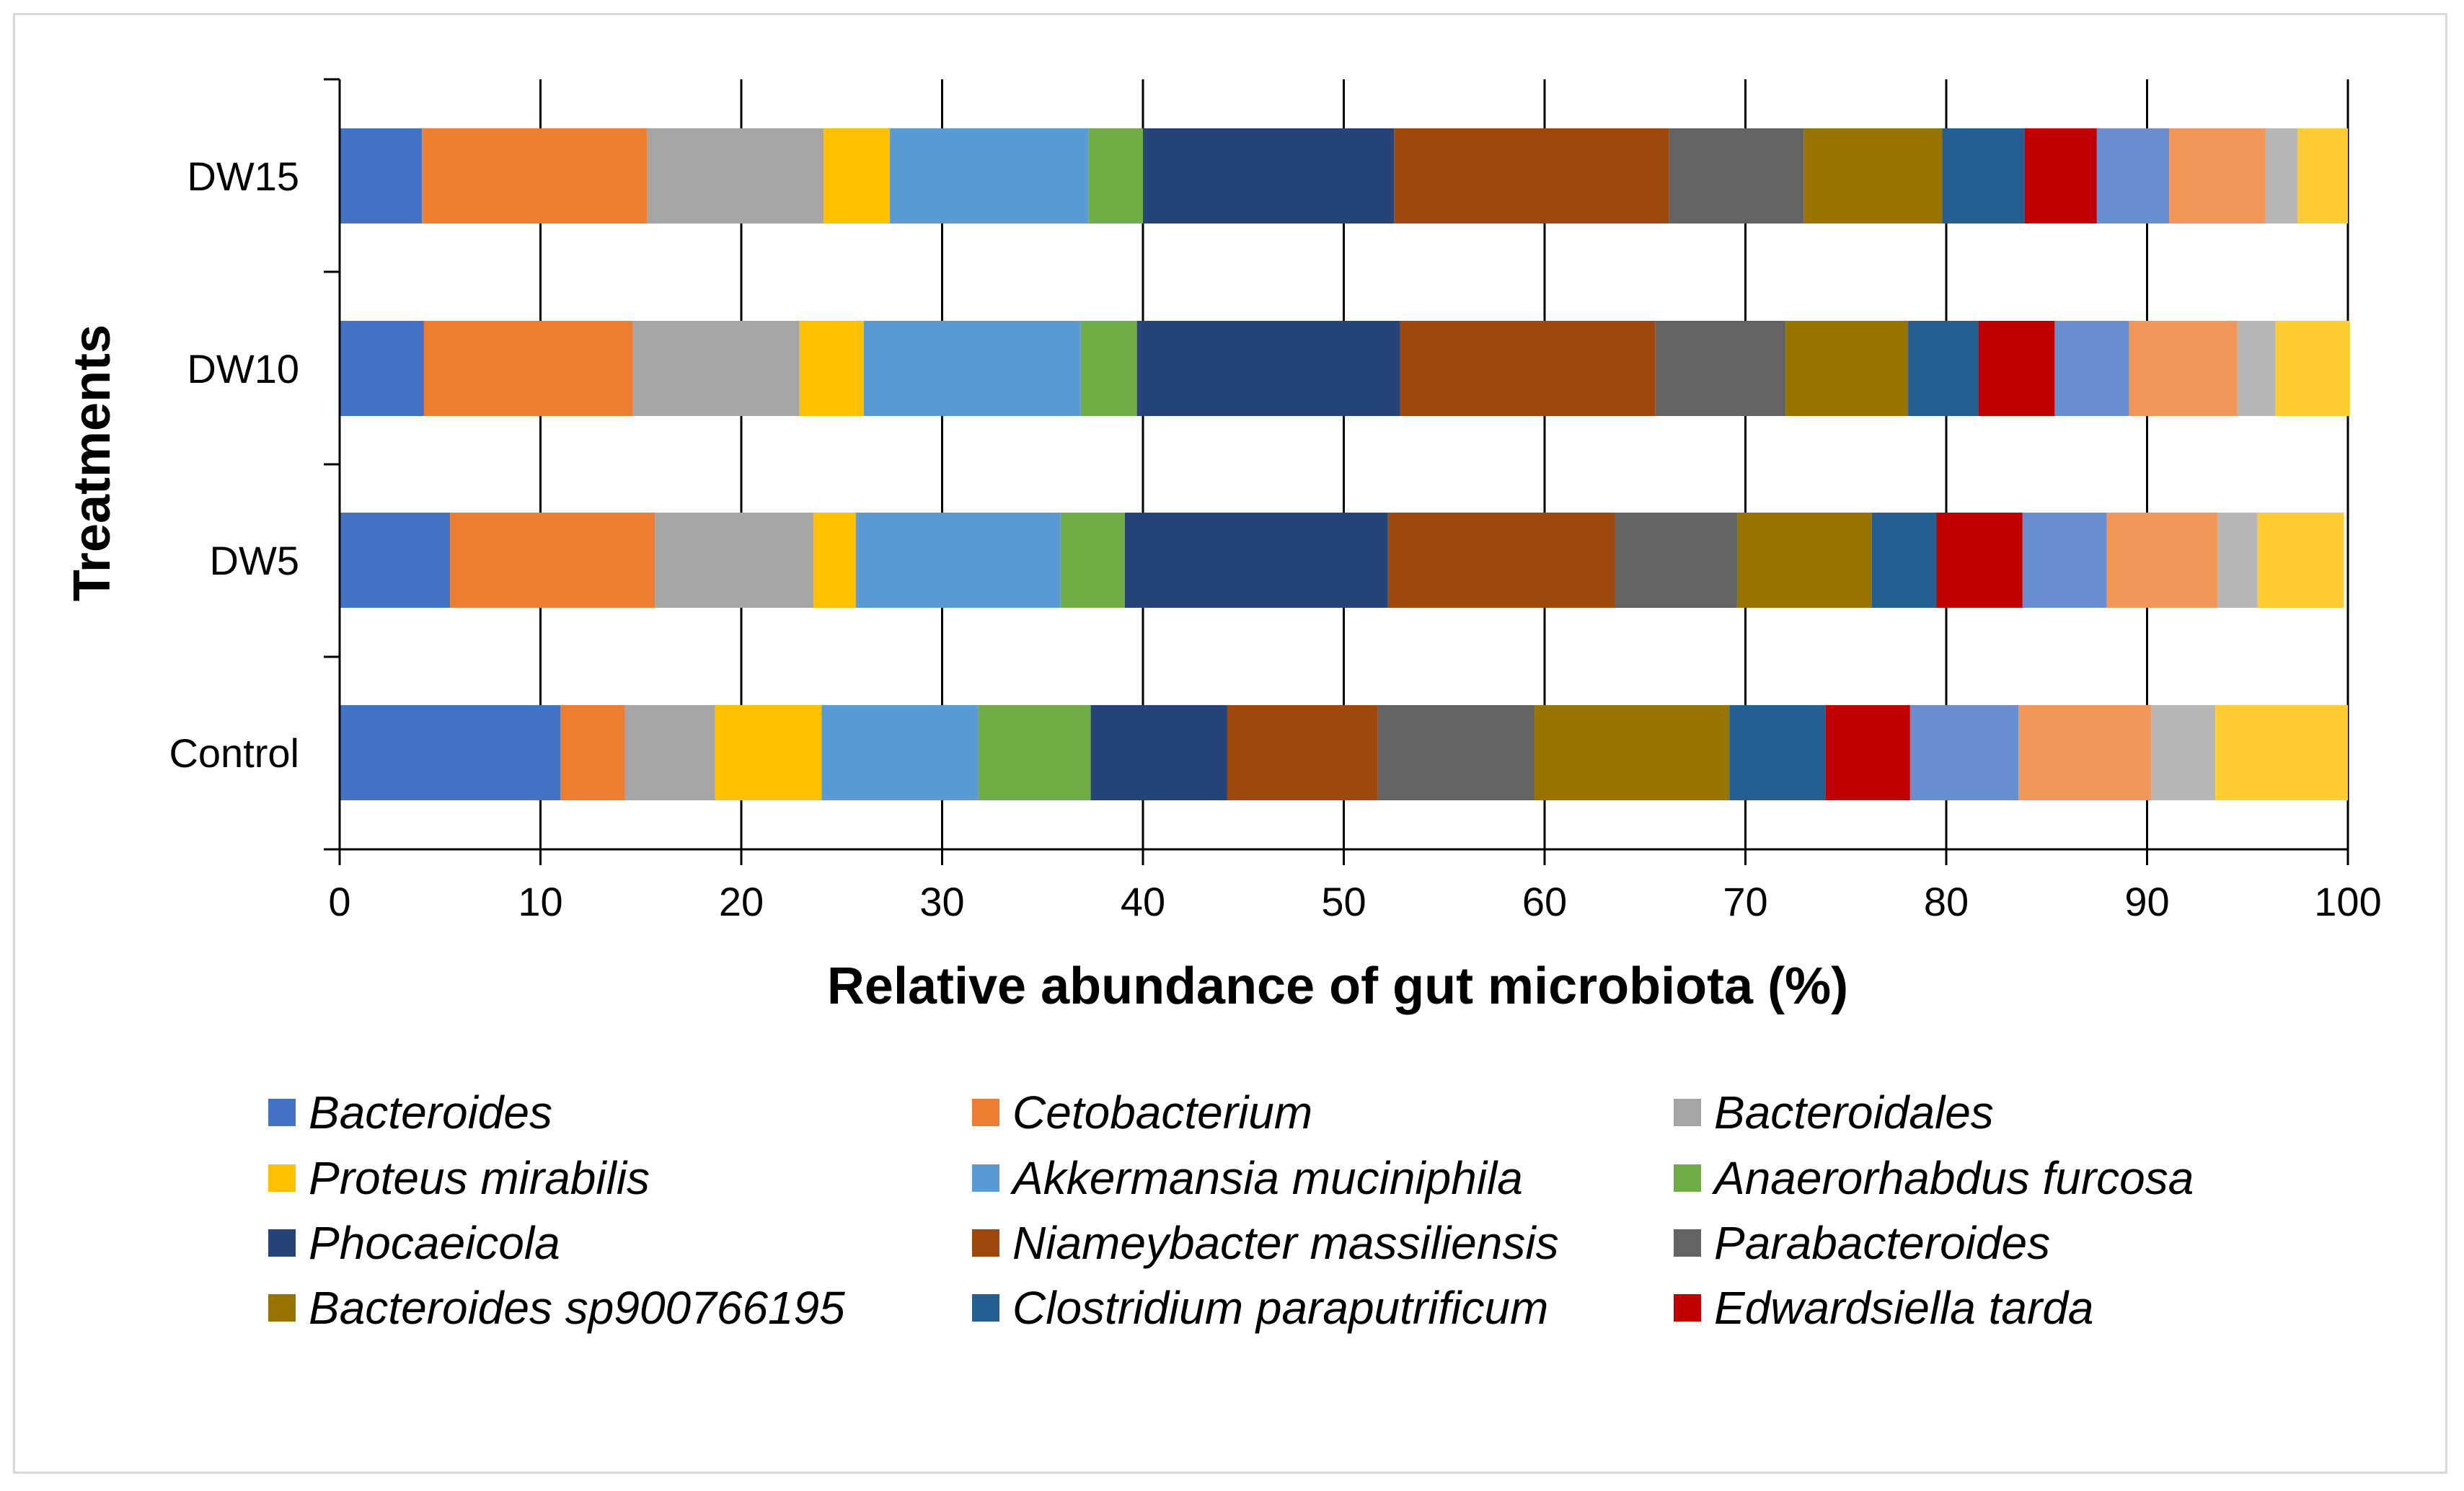 The width and height of the screenshot is (2464, 1491). I want to click on y-axis-title: Treatments, so click(92, 462).